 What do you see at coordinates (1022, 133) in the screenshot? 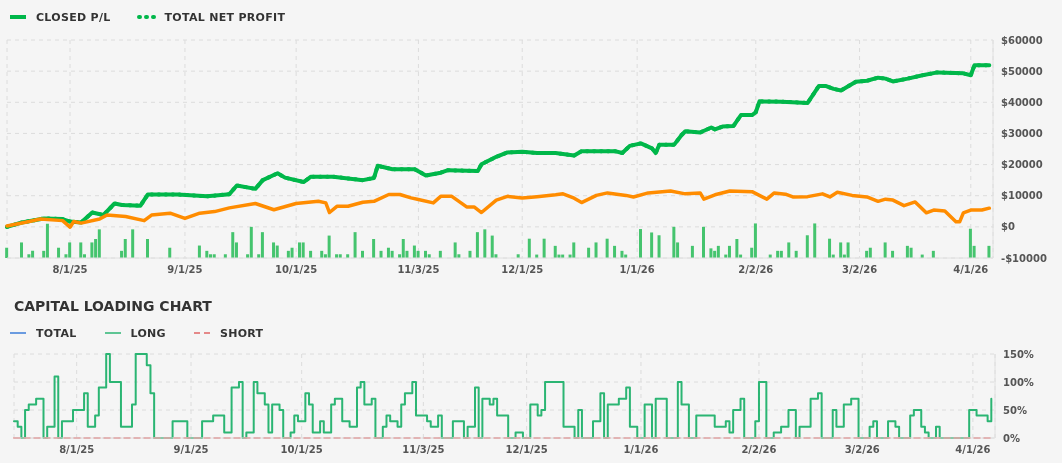
I see `y-tick-label: $30000` at bounding box center [1022, 133].